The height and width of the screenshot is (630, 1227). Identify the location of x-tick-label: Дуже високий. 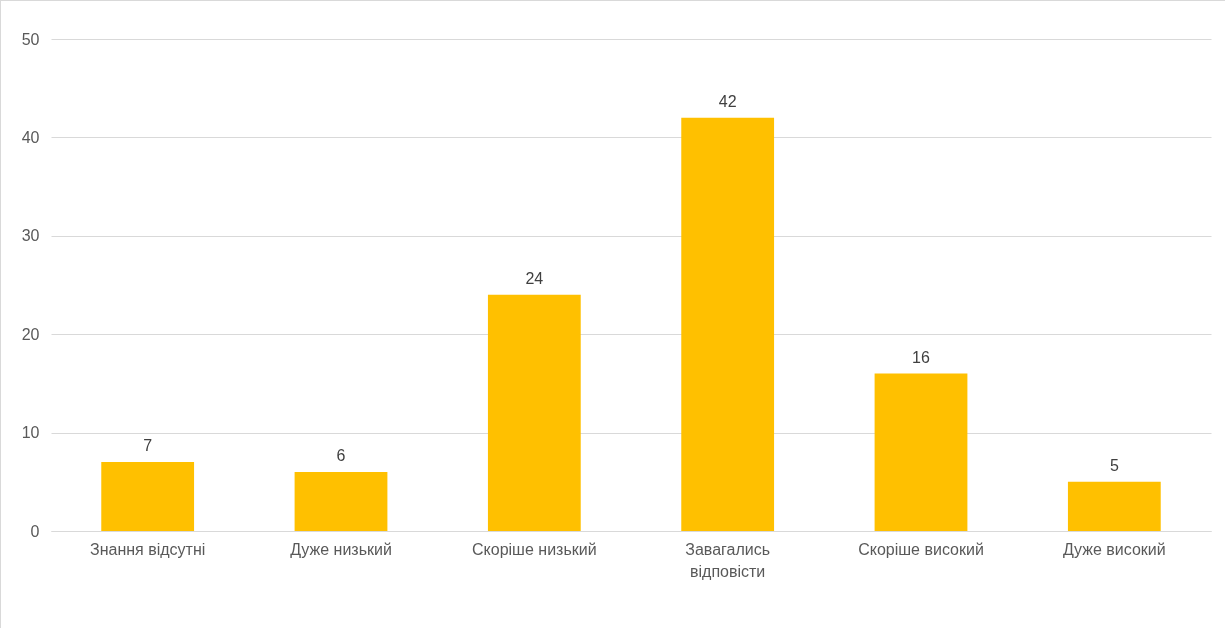
(1114, 549).